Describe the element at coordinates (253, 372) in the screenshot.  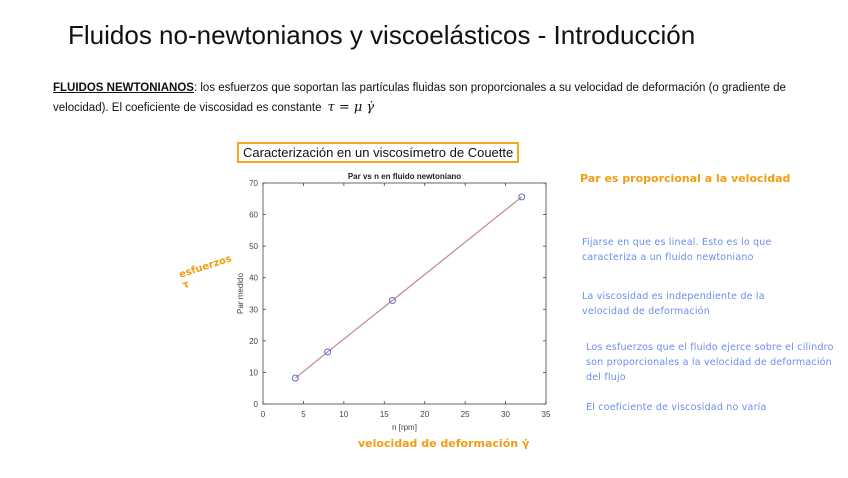
I see `y-tick-label: 10` at that location.